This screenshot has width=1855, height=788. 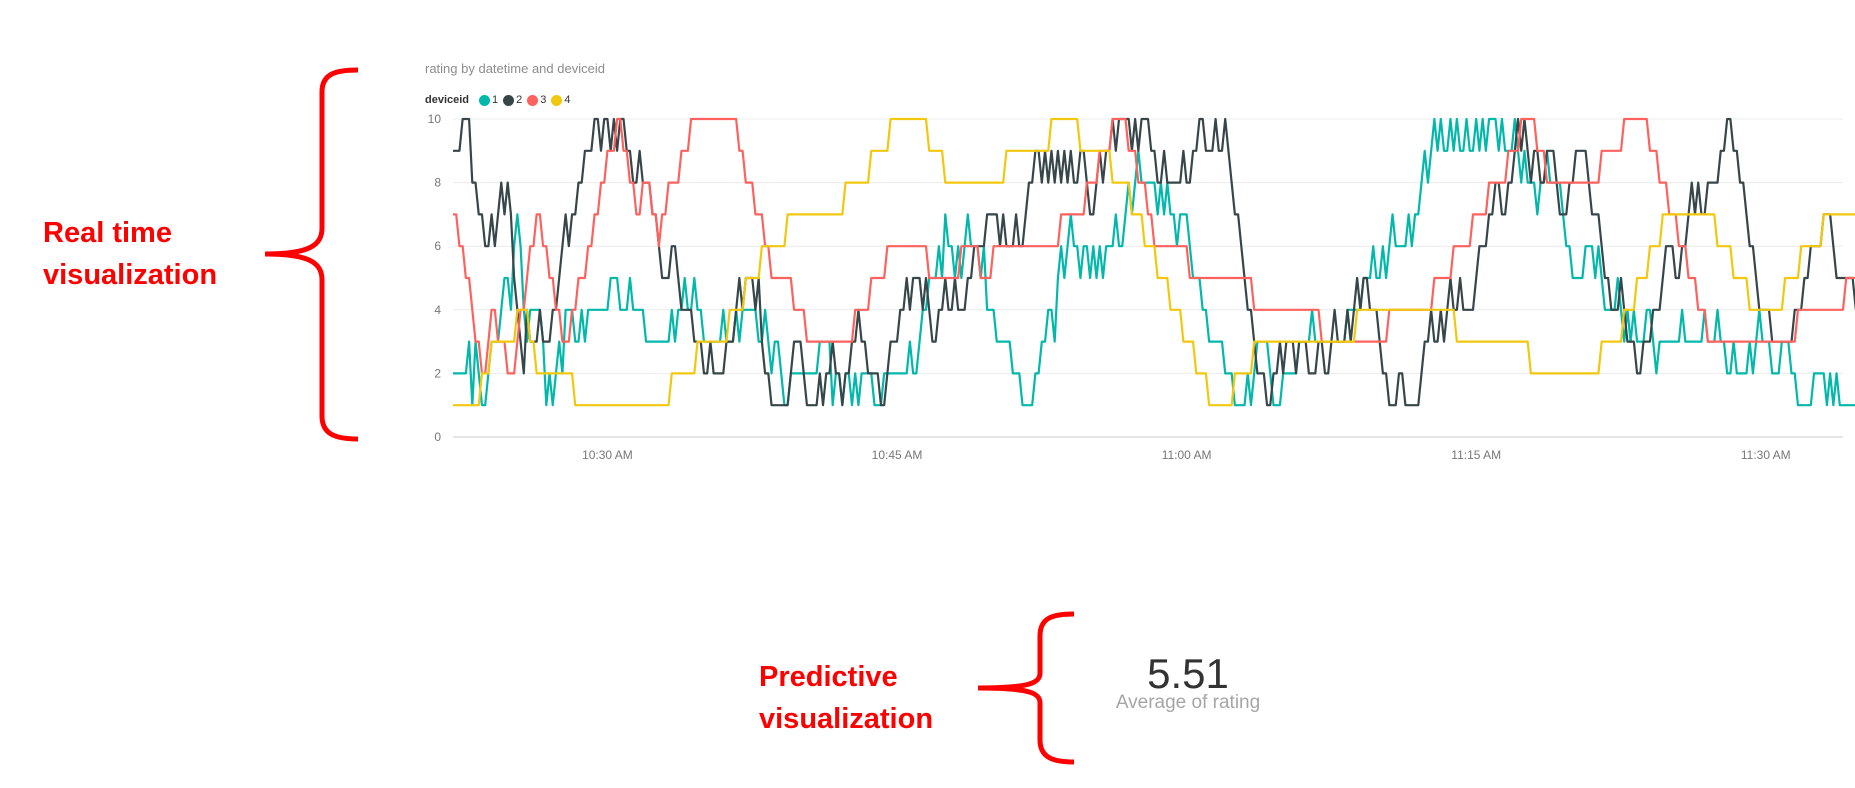 What do you see at coordinates (1766, 455) in the screenshot?
I see `x-tick-label: 11:30 AM` at bounding box center [1766, 455].